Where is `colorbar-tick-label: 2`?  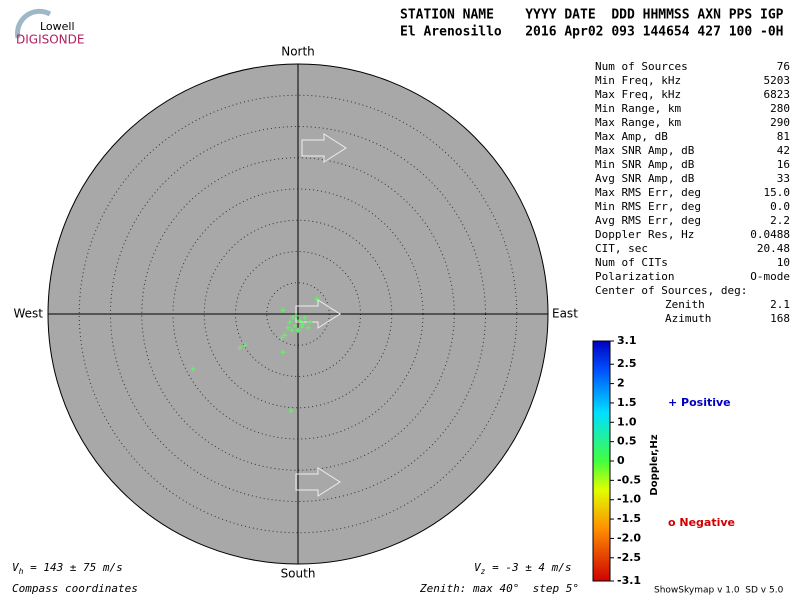 colorbar-tick-label: 2 is located at coordinates (621, 383).